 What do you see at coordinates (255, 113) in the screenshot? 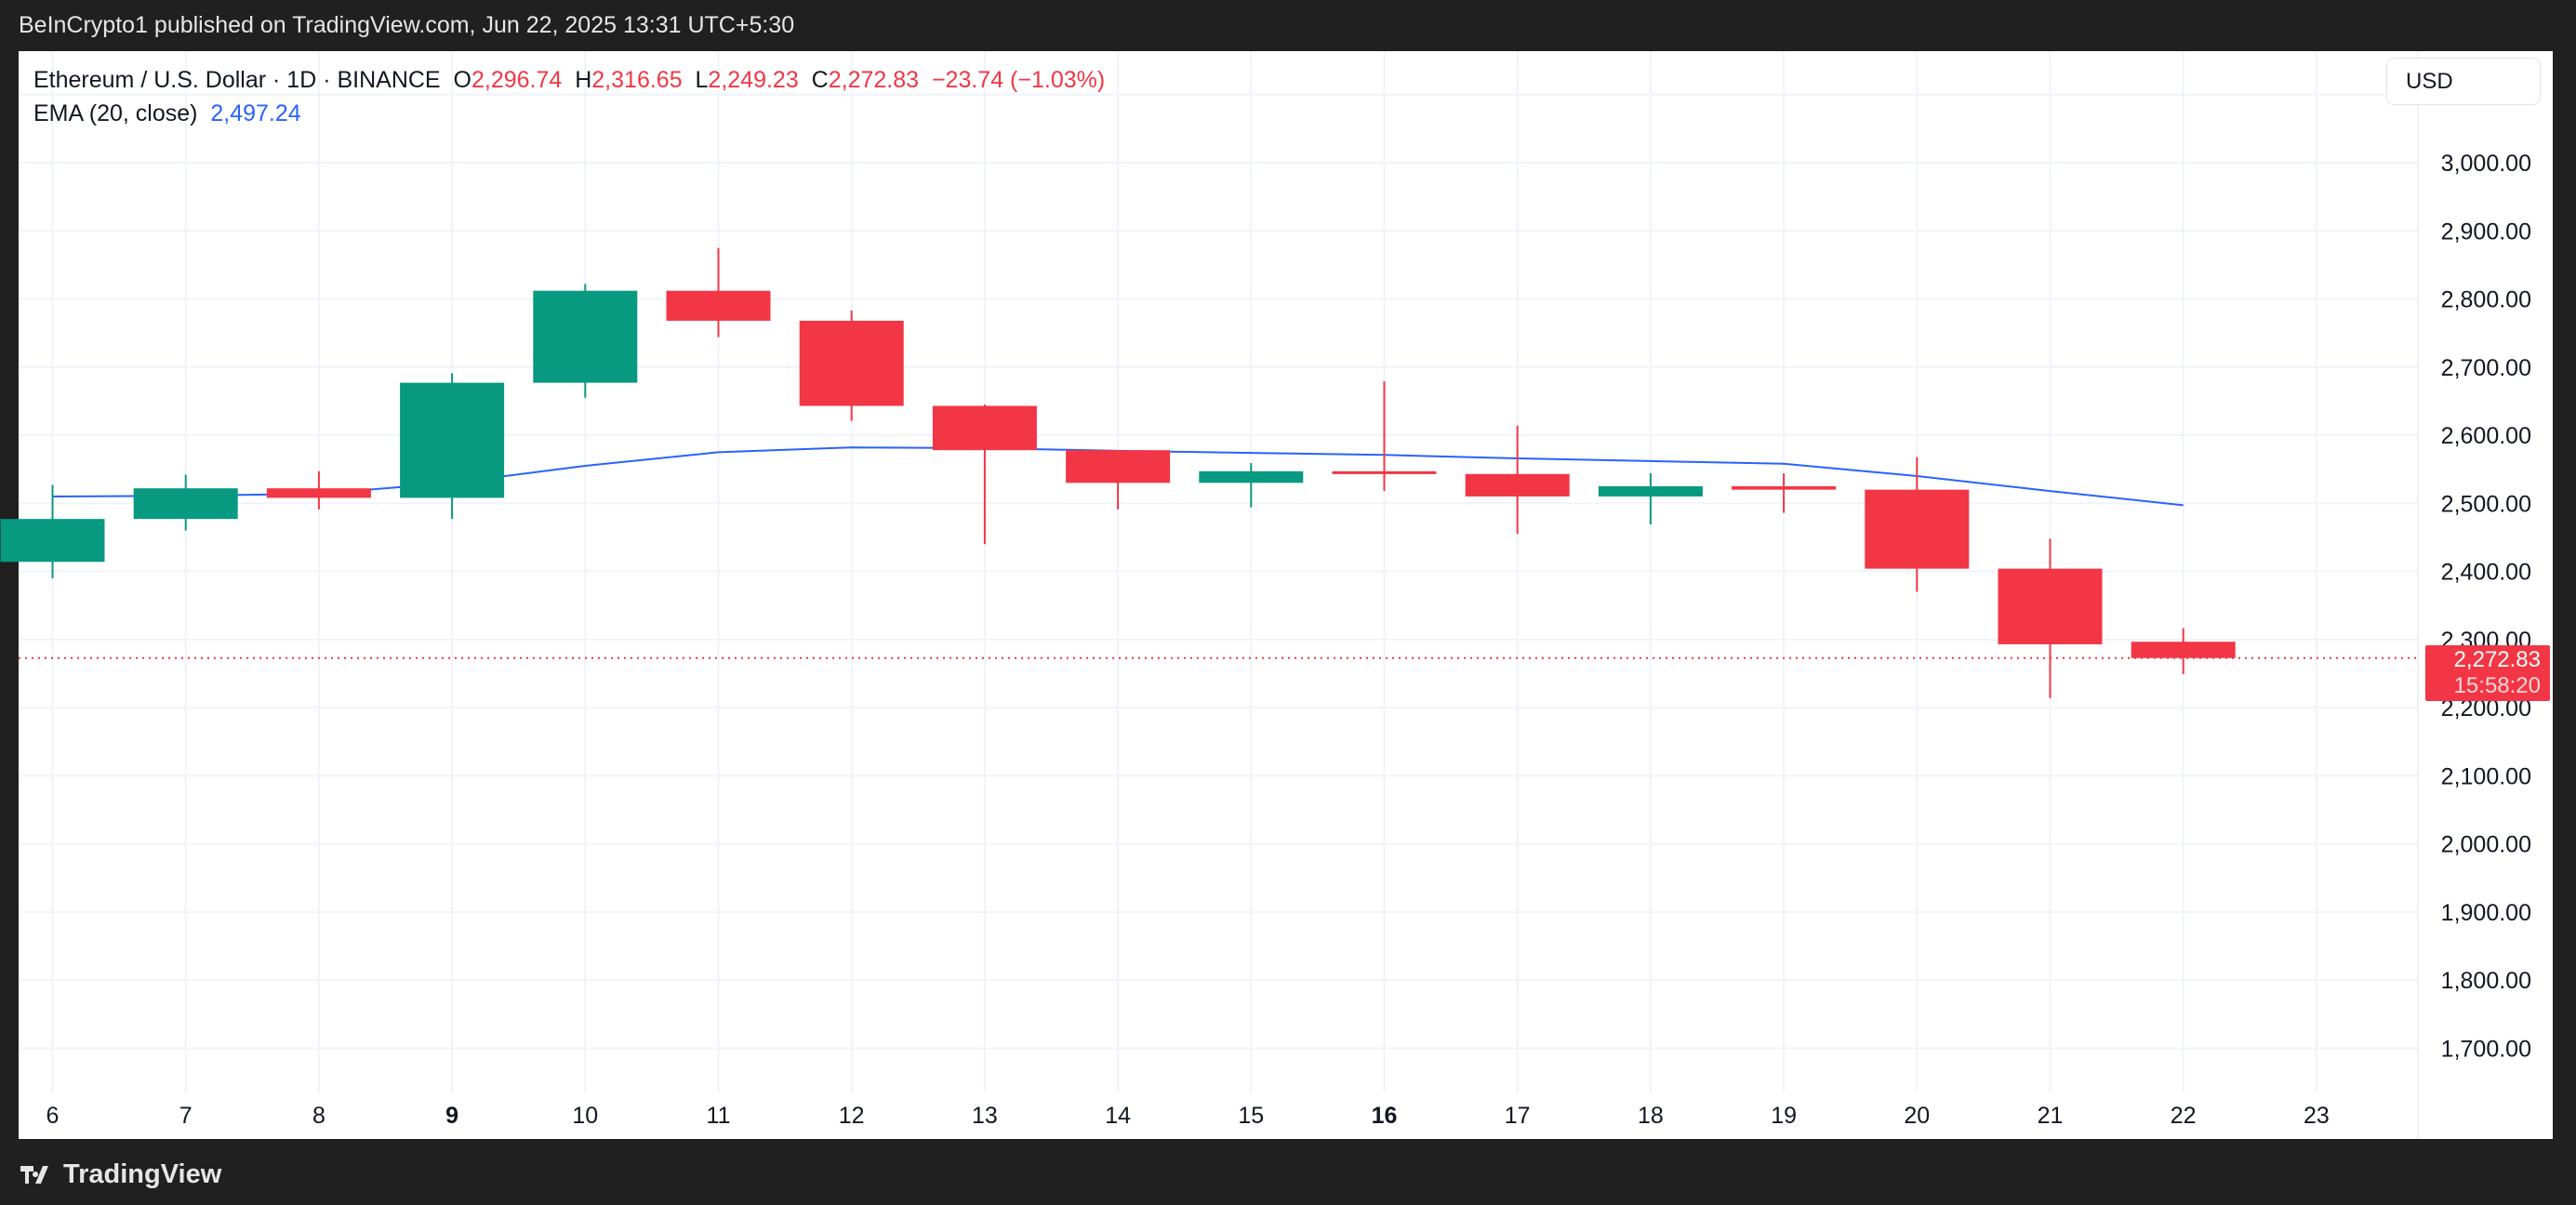
I see `ema-value: 2,497.24` at bounding box center [255, 113].